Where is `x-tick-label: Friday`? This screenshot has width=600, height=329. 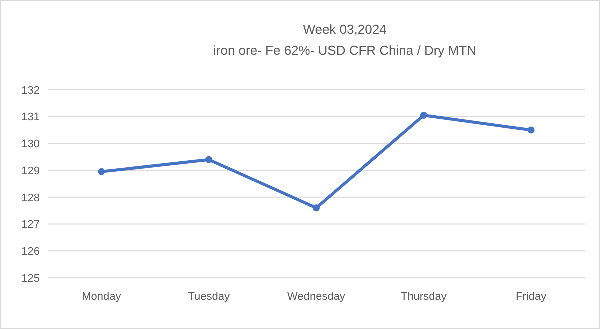 x-tick-label: Friday is located at coordinates (532, 297).